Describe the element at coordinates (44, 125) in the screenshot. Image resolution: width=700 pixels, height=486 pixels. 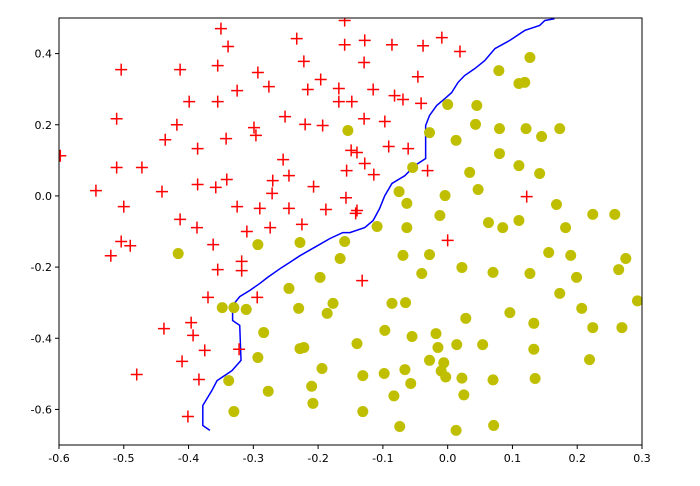
I see `y-tick-label: 0.2` at that location.